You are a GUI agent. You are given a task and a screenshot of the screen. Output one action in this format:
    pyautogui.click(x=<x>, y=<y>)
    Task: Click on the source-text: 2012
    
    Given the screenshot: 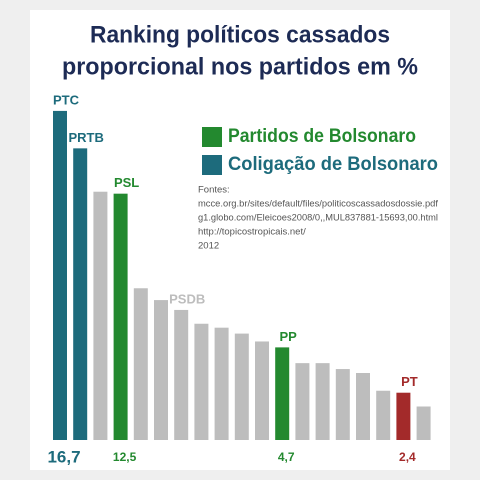 What is the action you would take?
    pyautogui.click(x=208, y=246)
    